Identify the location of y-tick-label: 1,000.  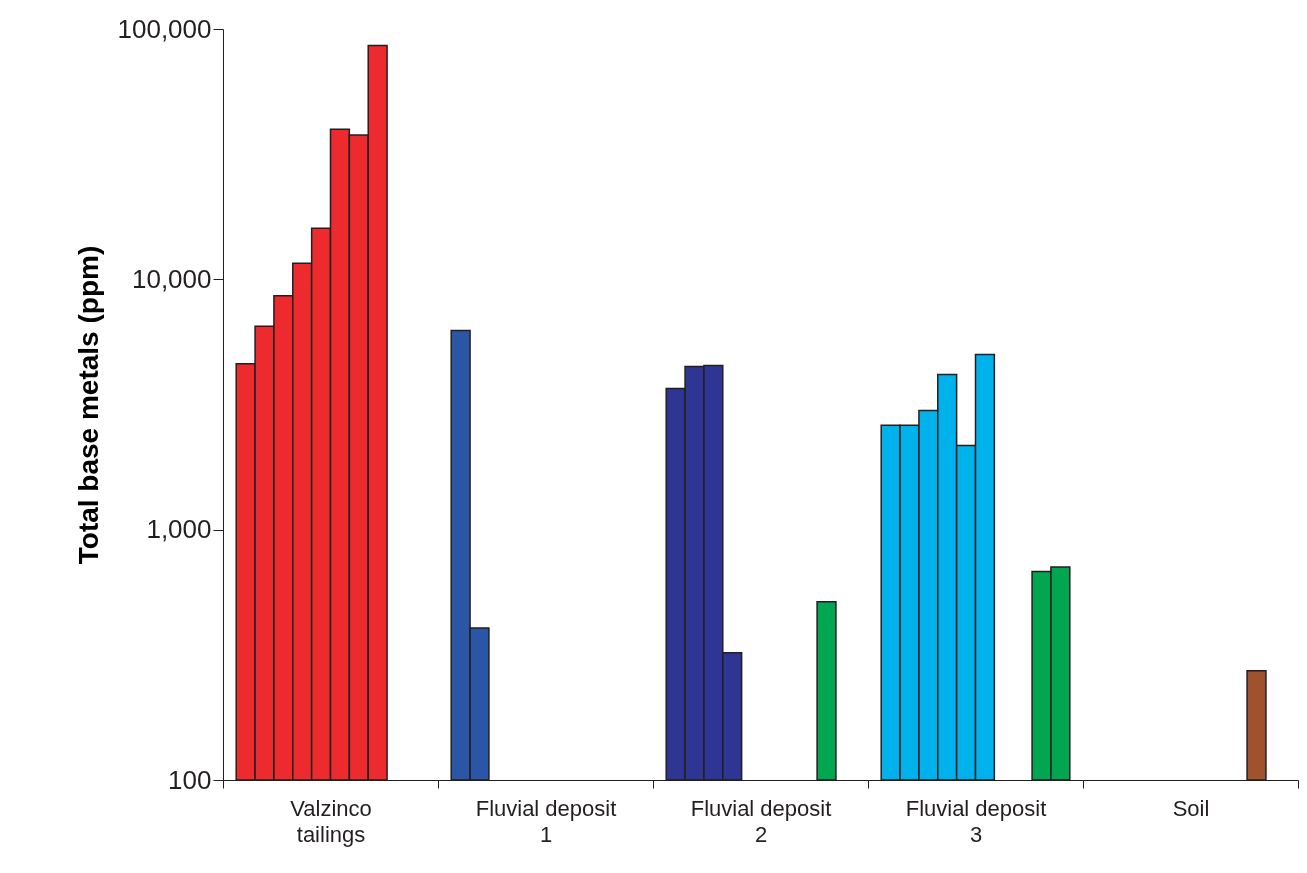
(179, 529).